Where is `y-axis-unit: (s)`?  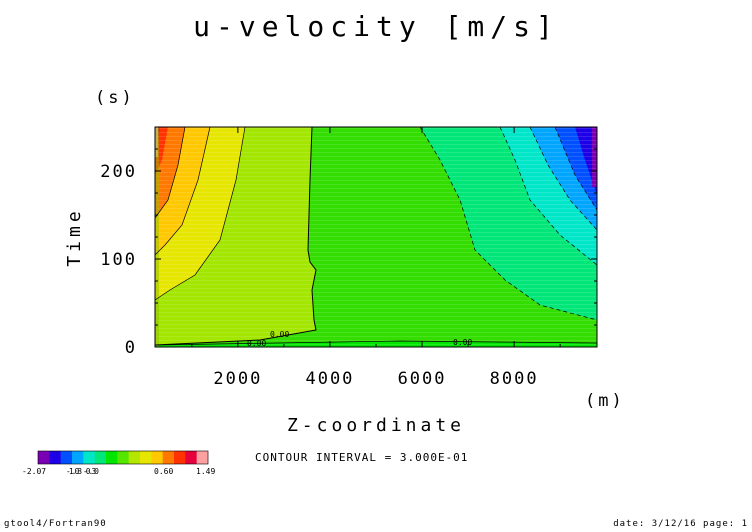 y-axis-unit: (s) is located at coordinates (115, 98).